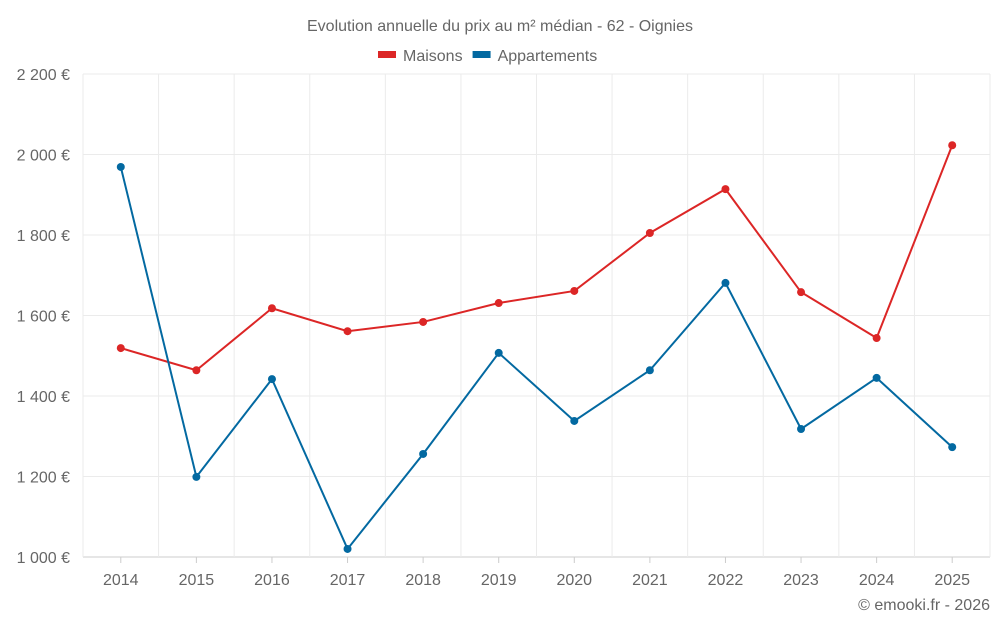 This screenshot has height=625, width=1000. Describe the element at coordinates (726, 580) in the screenshot. I see `x-tick-label: 2022` at that location.